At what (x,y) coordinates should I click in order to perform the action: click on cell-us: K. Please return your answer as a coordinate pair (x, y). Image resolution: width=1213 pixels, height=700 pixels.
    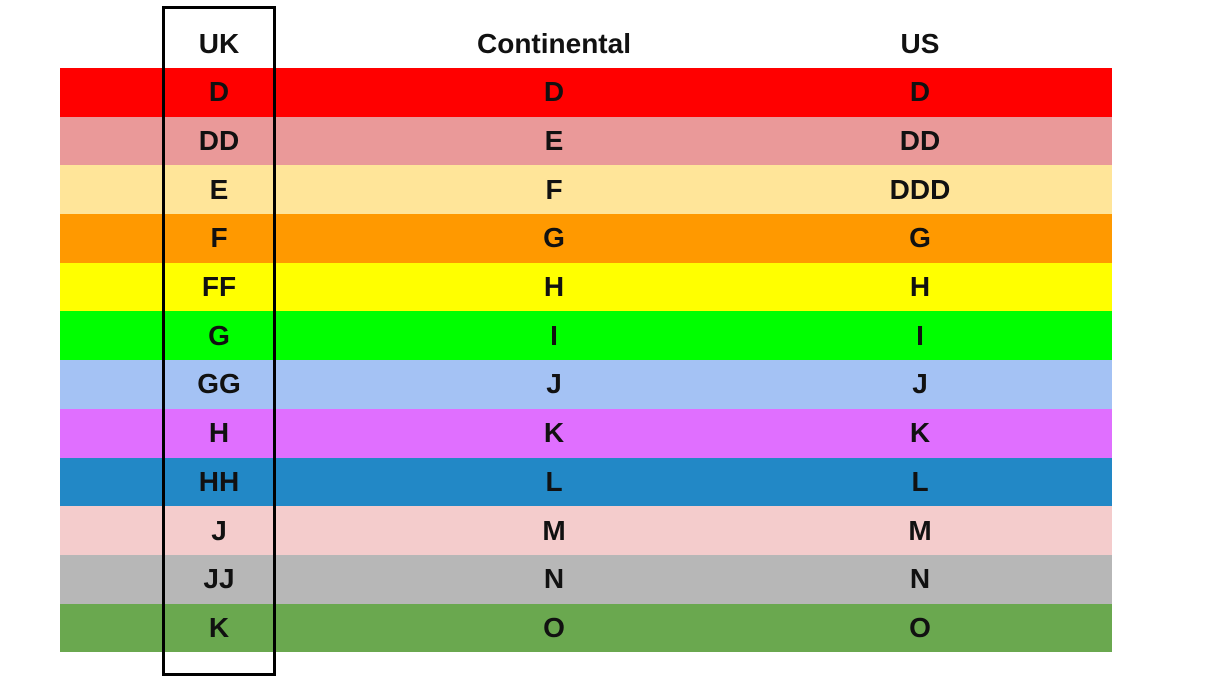
    Looking at the image, I should click on (920, 433).